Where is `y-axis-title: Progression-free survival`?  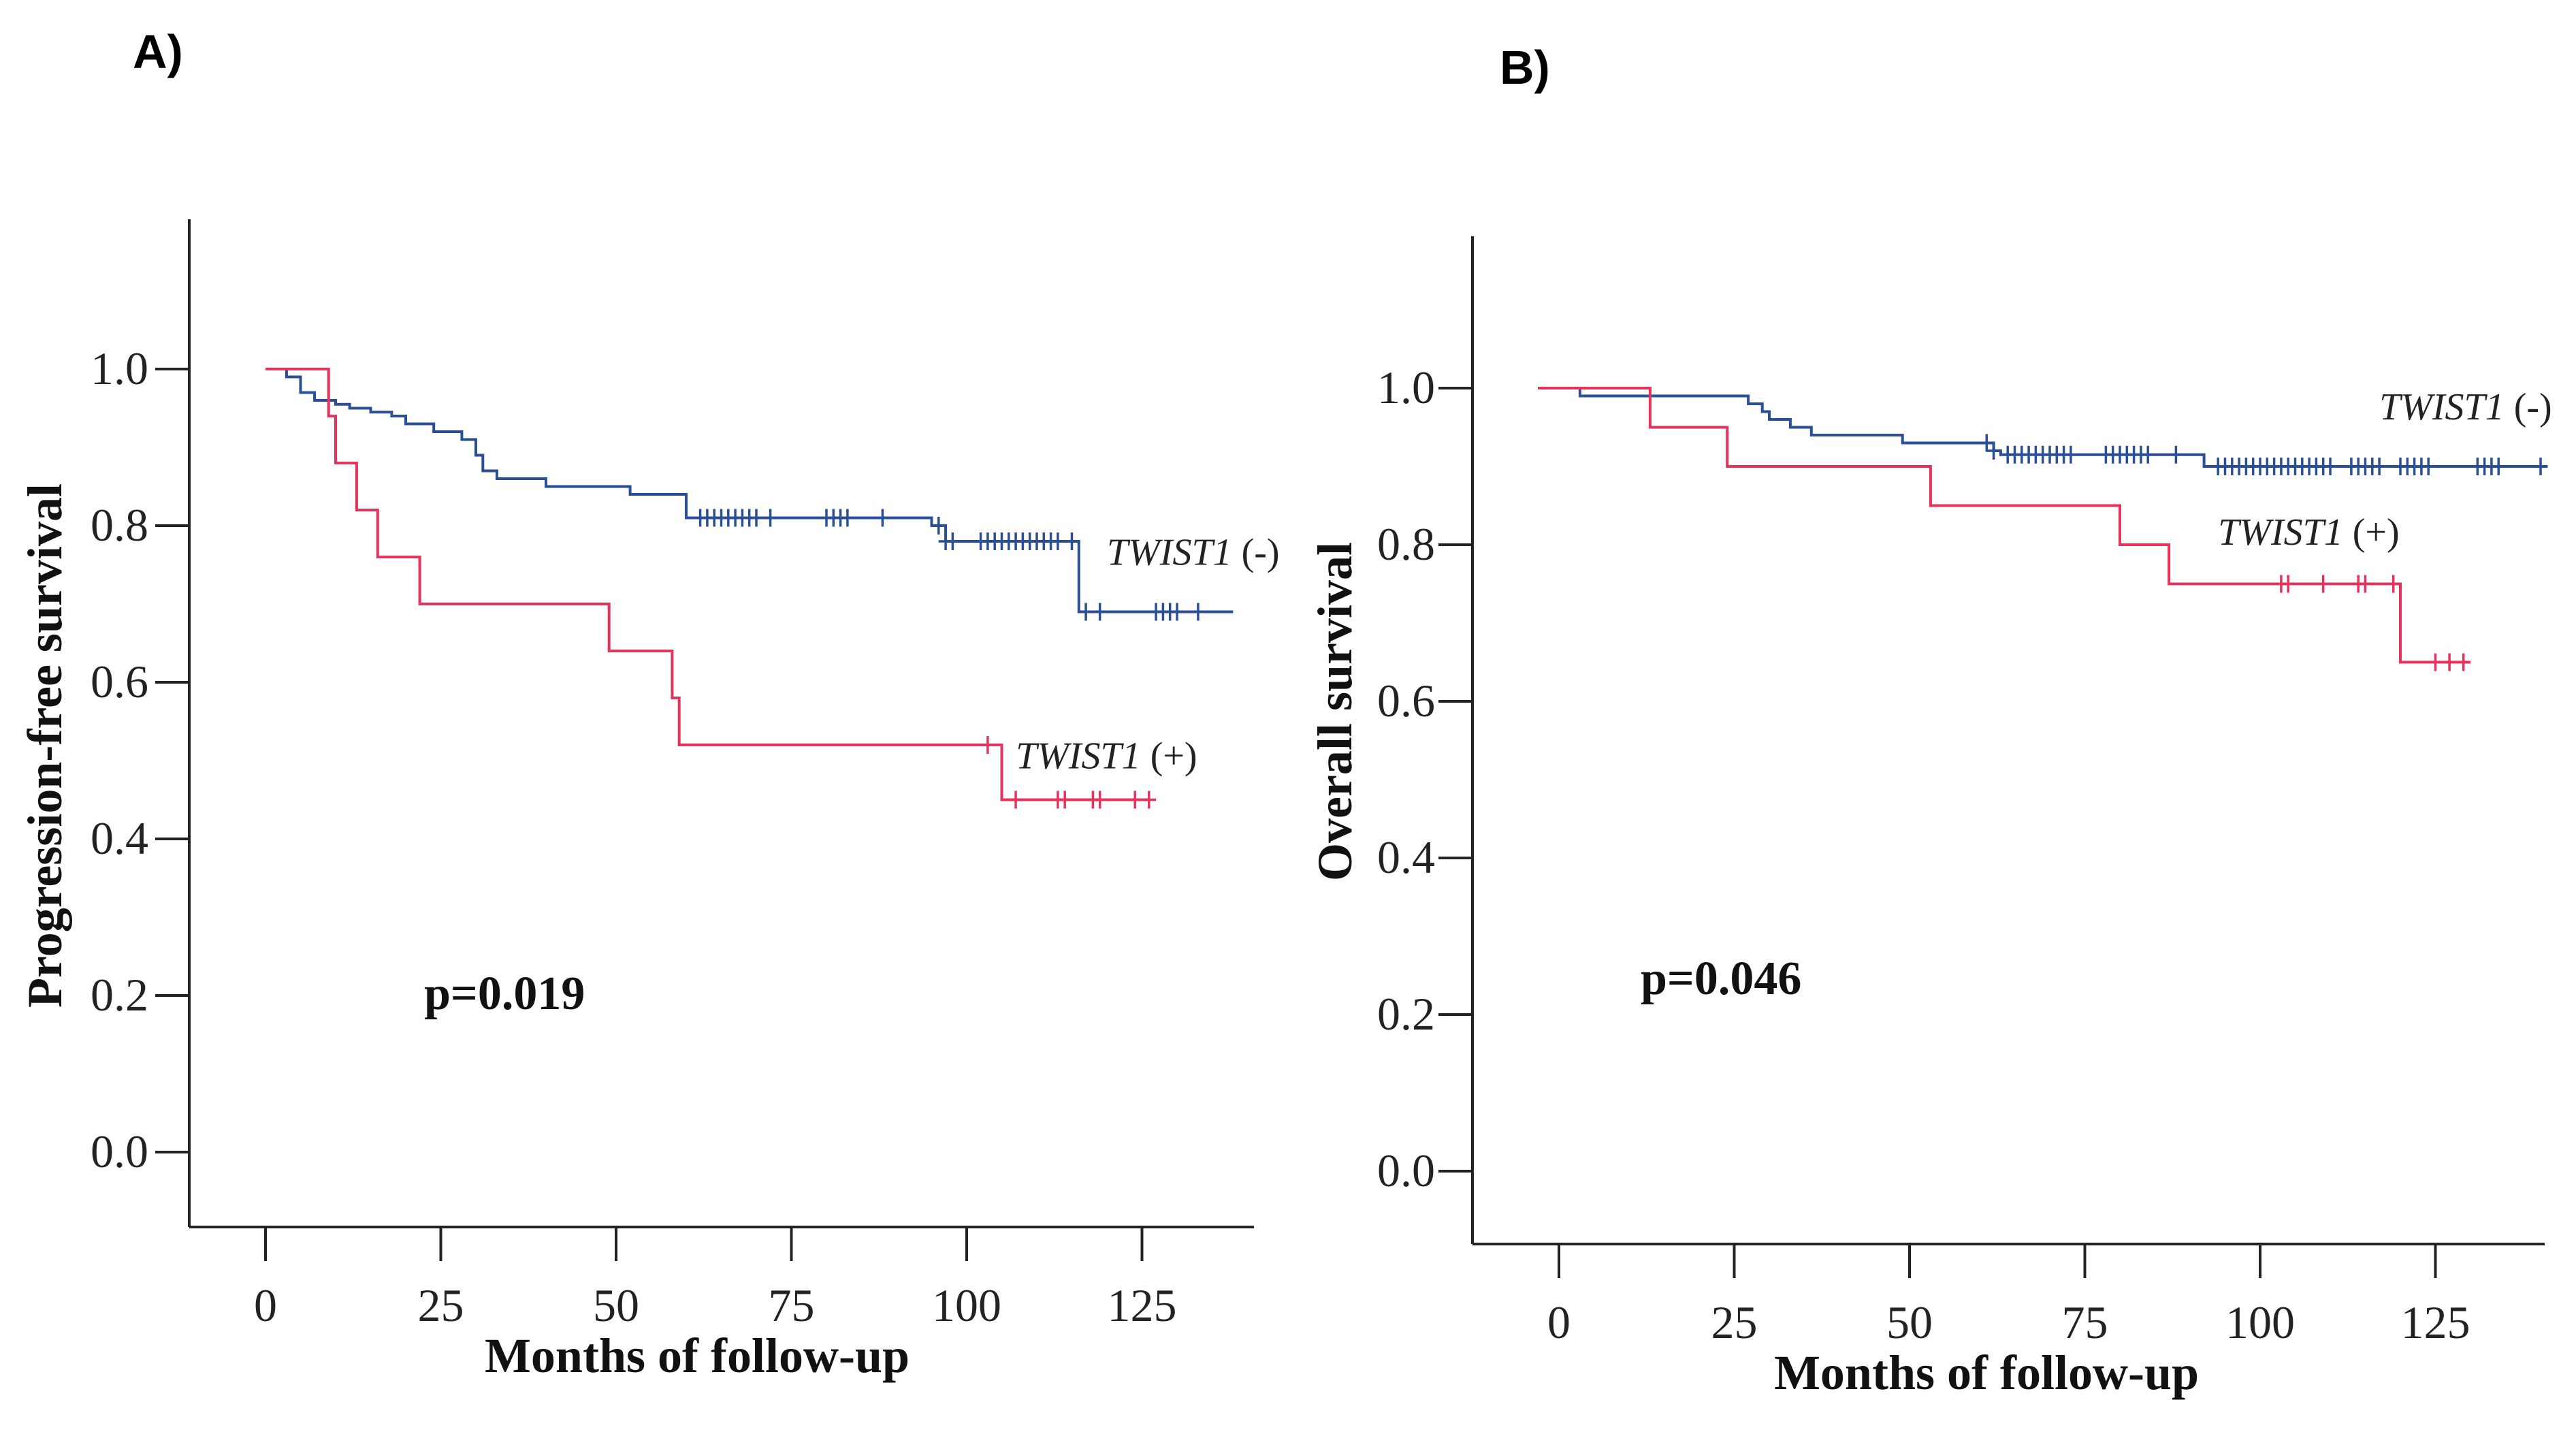 y-axis-title: Progression-free survival is located at coordinates (45, 745).